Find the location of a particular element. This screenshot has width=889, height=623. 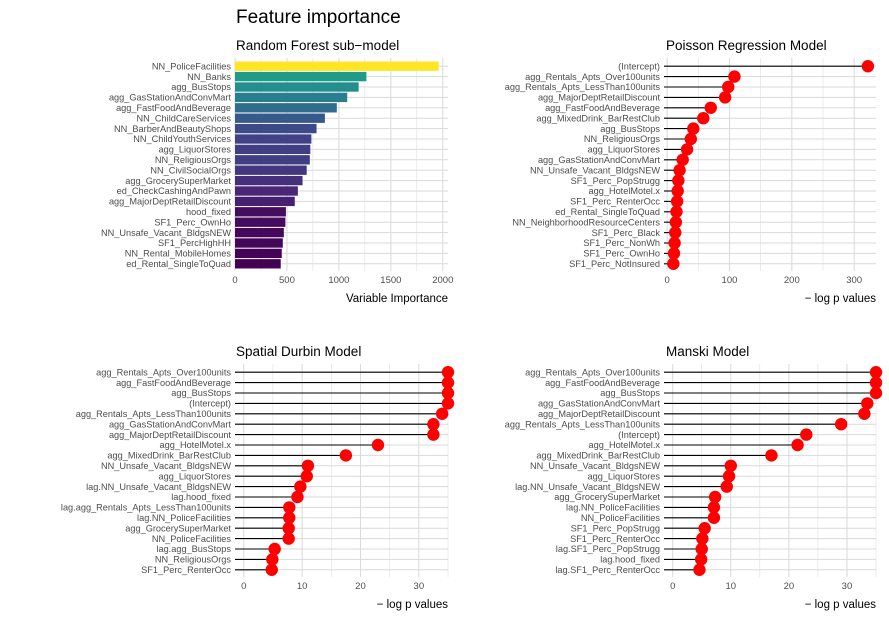

x-tick-label: 30 is located at coordinates (847, 586).